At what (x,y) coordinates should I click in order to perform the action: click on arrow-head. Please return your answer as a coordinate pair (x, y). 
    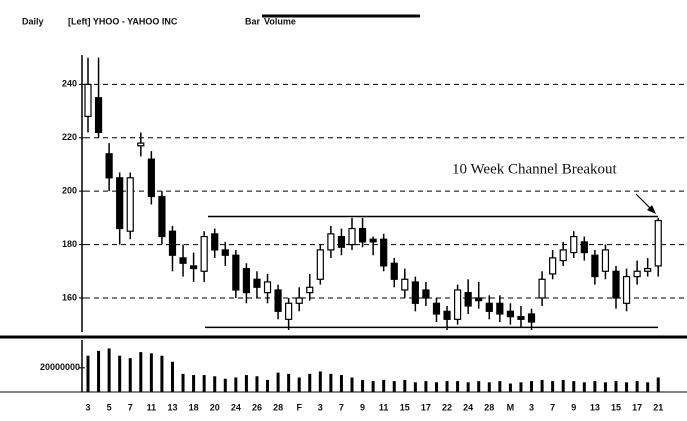
    Looking at the image, I should click on (651, 209).